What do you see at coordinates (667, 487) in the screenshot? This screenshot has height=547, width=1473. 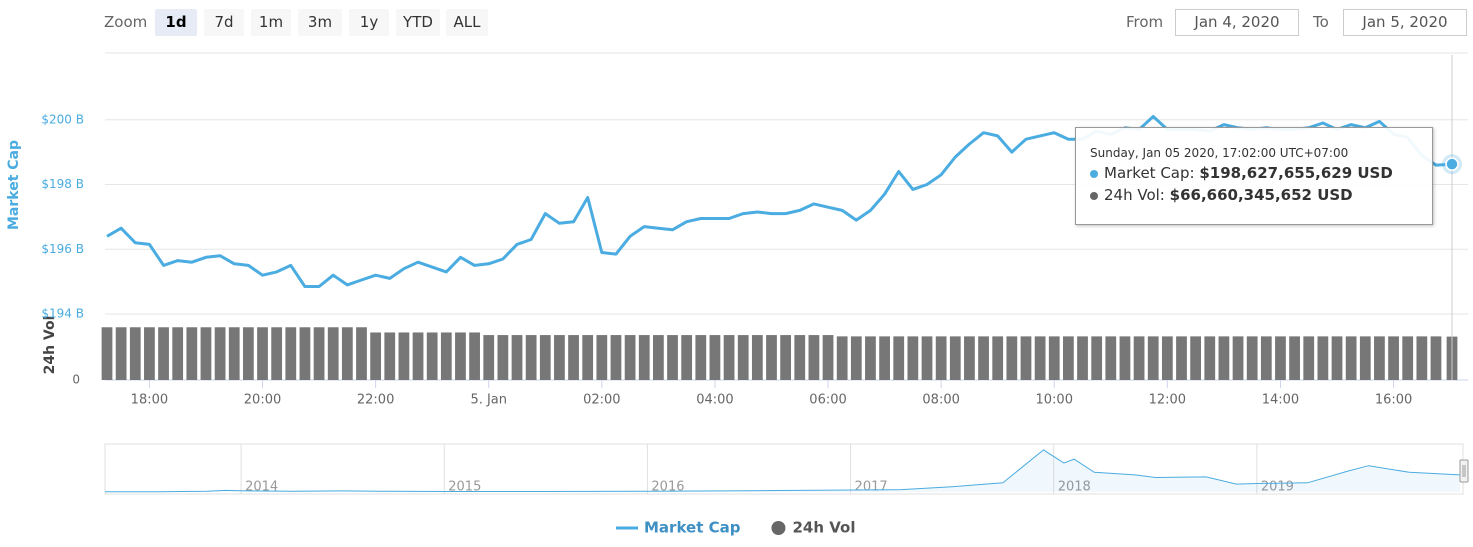 I see `navigator-tick-label: 2016` at bounding box center [667, 487].